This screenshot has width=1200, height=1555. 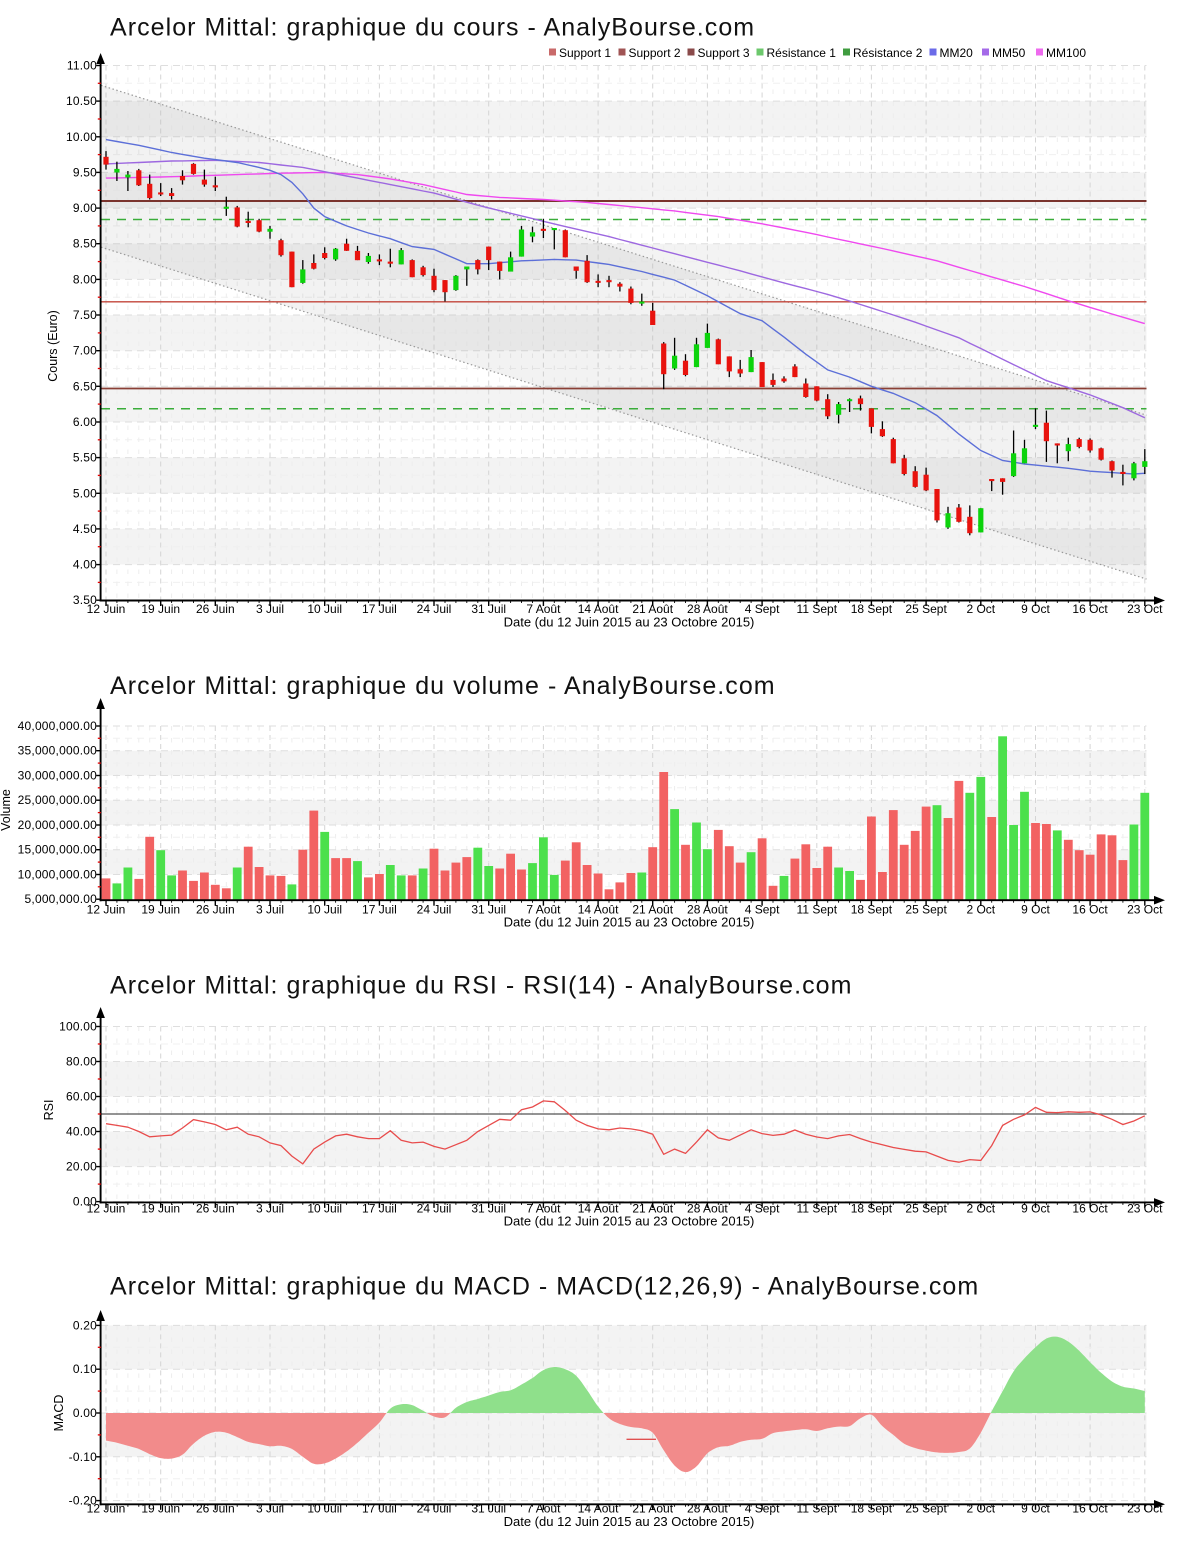 What do you see at coordinates (81, 137) in the screenshot?
I see `svg-text: 10.00` at bounding box center [81, 137].